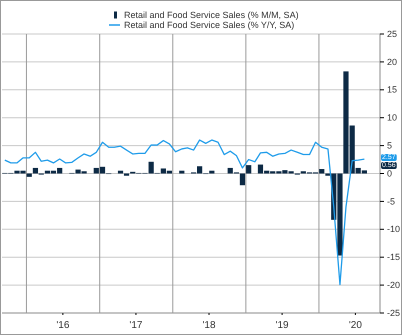 Image resolution: width=402 pixels, height=335 pixels. What do you see at coordinates (355, 326) in the screenshot?
I see `x-tick-label: '20` at bounding box center [355, 326].